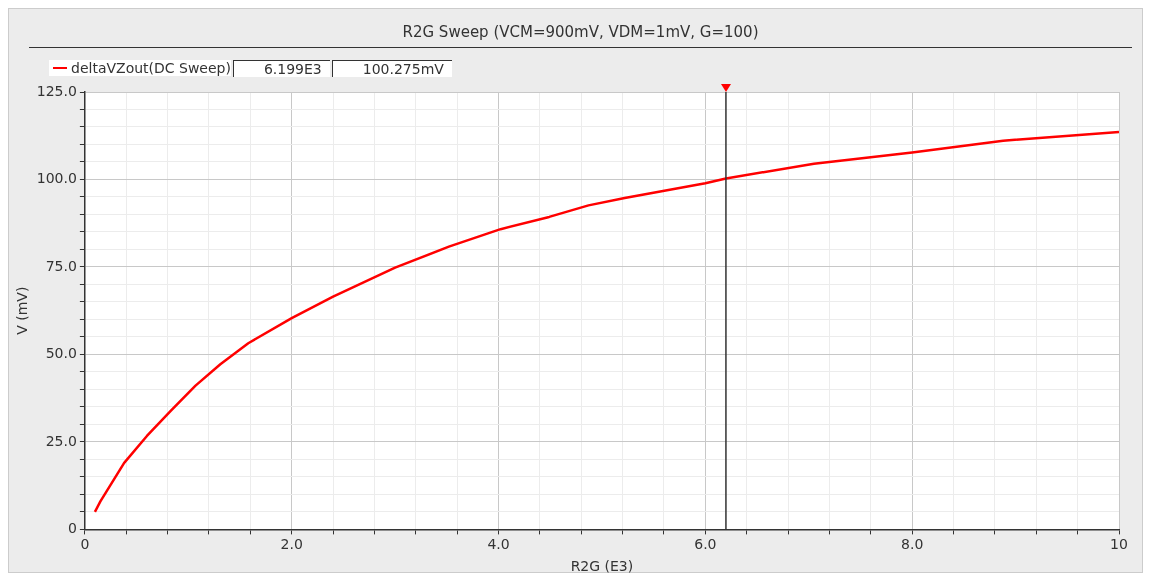 Image resolution: width=1151 pixels, height=581 pixels. What do you see at coordinates (602, 566) in the screenshot?
I see `x-axis-title: R2G (E3)` at bounding box center [602, 566].